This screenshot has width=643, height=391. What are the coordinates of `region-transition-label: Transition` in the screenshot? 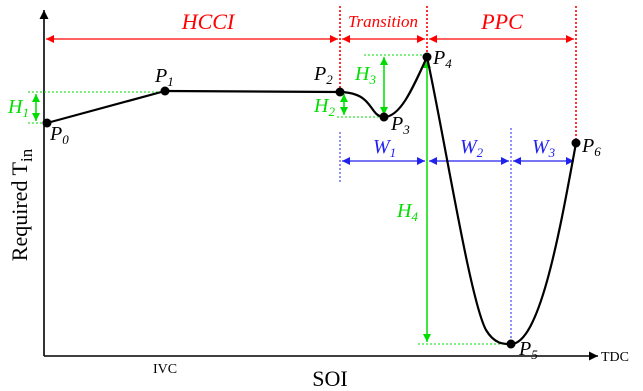 It's located at (383, 21).